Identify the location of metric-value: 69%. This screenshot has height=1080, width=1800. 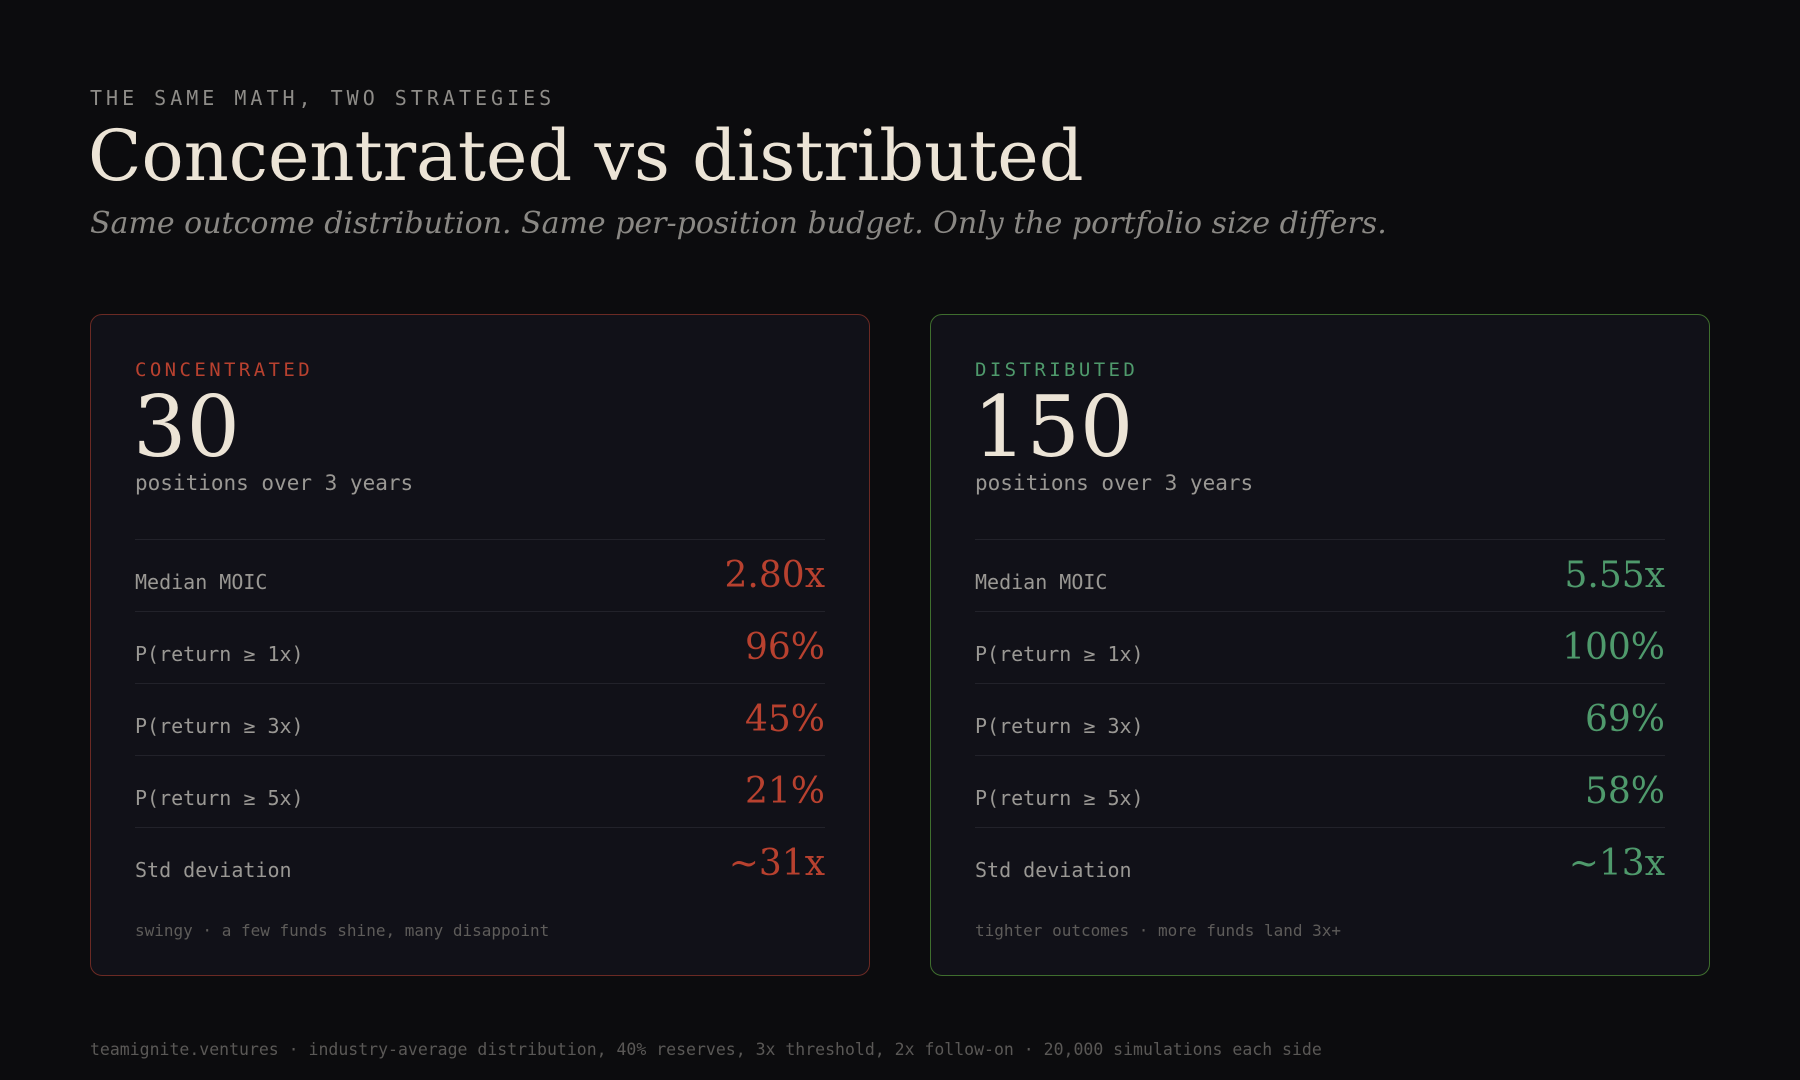
(1624, 719).